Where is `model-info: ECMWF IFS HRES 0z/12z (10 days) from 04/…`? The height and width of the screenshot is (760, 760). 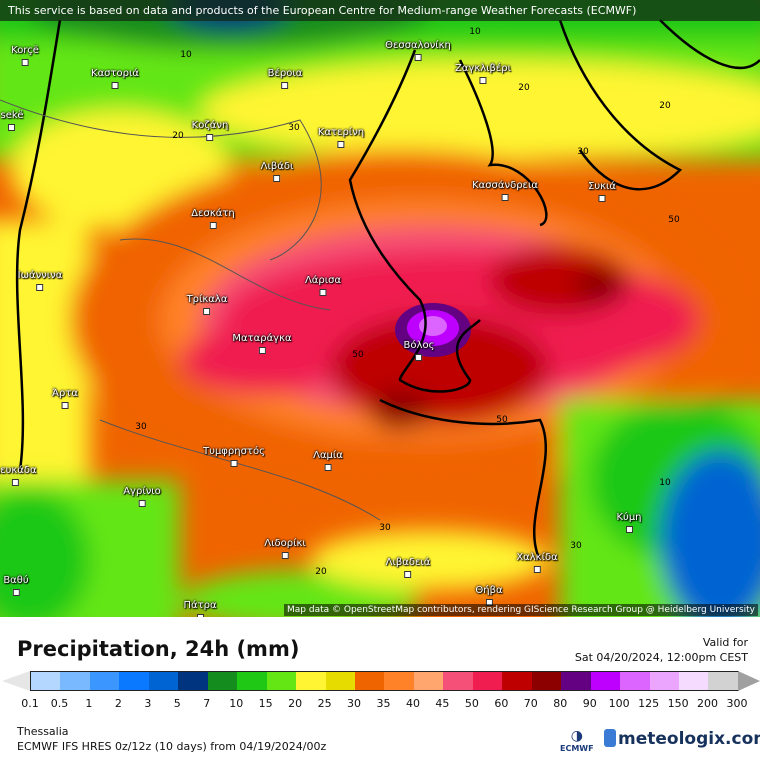
model-info: ECMWF IFS HRES 0z/12z (10 days) from 04/… is located at coordinates (172, 746).